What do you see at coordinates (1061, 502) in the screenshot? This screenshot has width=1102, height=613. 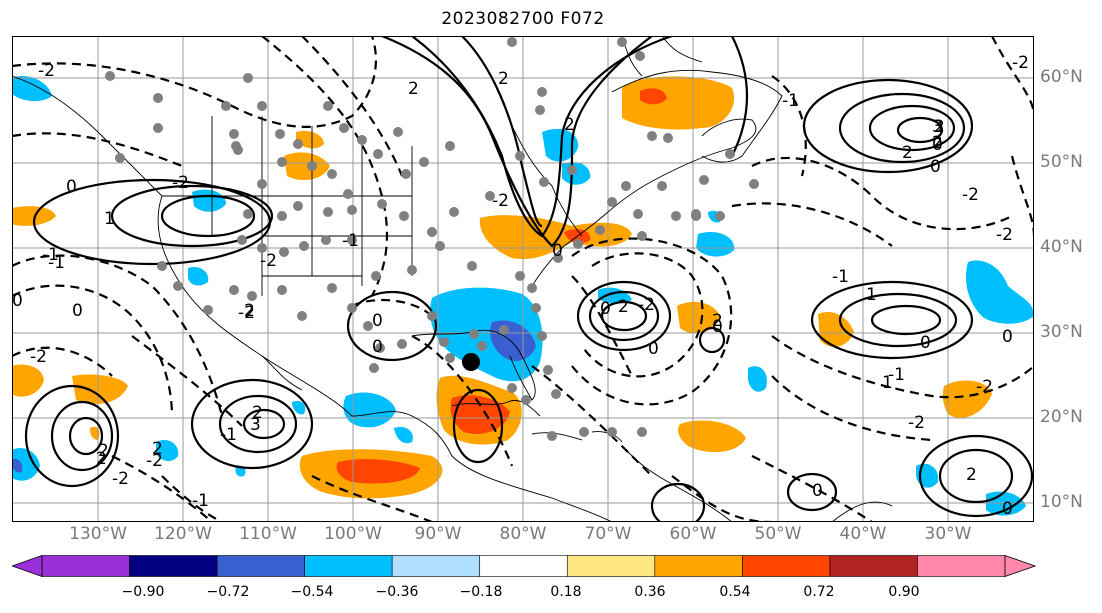 I see `lat-label-10n: 10°N` at bounding box center [1061, 502].